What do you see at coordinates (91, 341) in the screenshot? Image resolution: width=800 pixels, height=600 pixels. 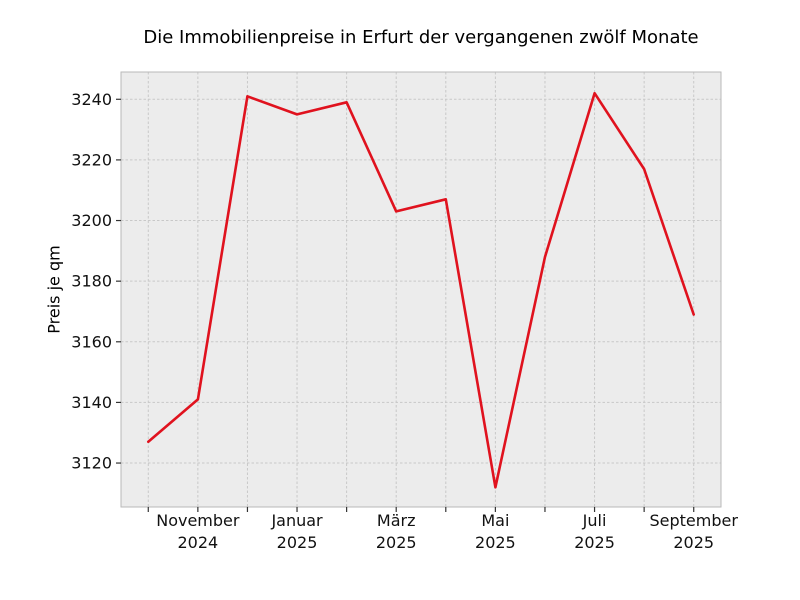 I see `y-tick-label: 3160` at bounding box center [91, 341].